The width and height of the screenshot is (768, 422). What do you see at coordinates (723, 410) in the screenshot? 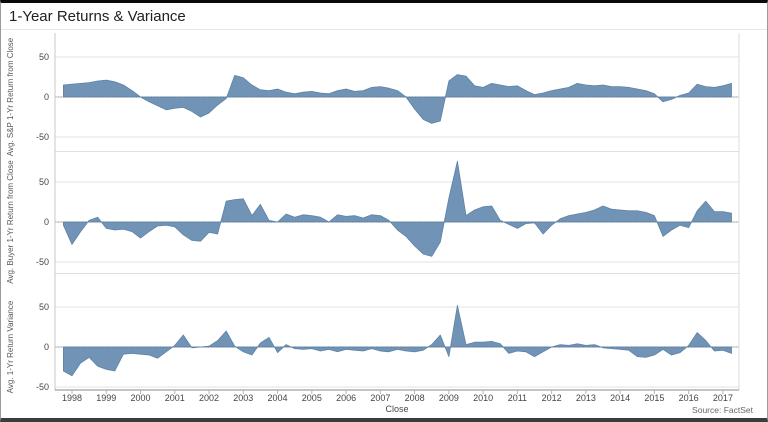
I see `source-caption: Source: FactSet` at bounding box center [723, 410].